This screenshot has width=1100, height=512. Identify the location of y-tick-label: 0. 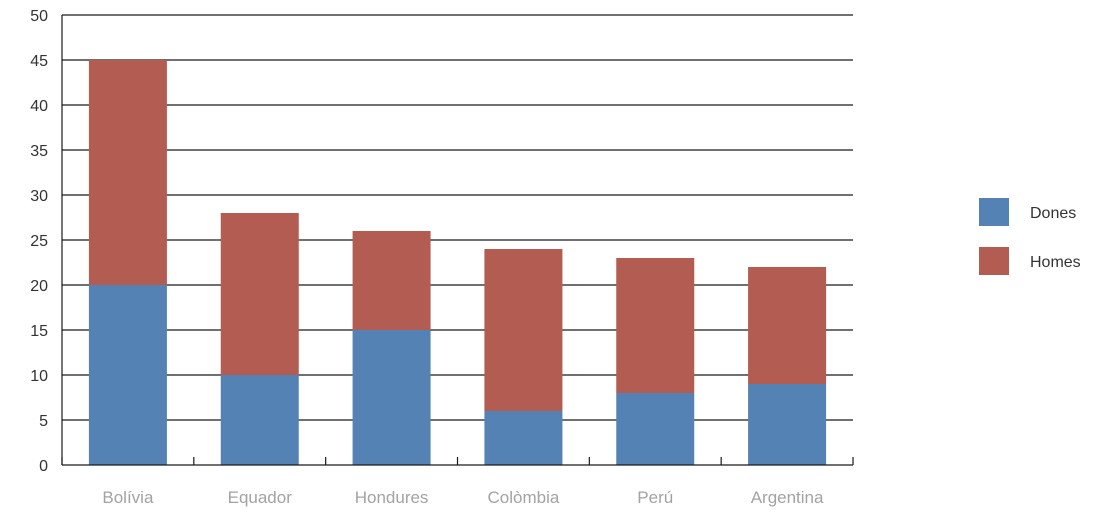
(43, 466).